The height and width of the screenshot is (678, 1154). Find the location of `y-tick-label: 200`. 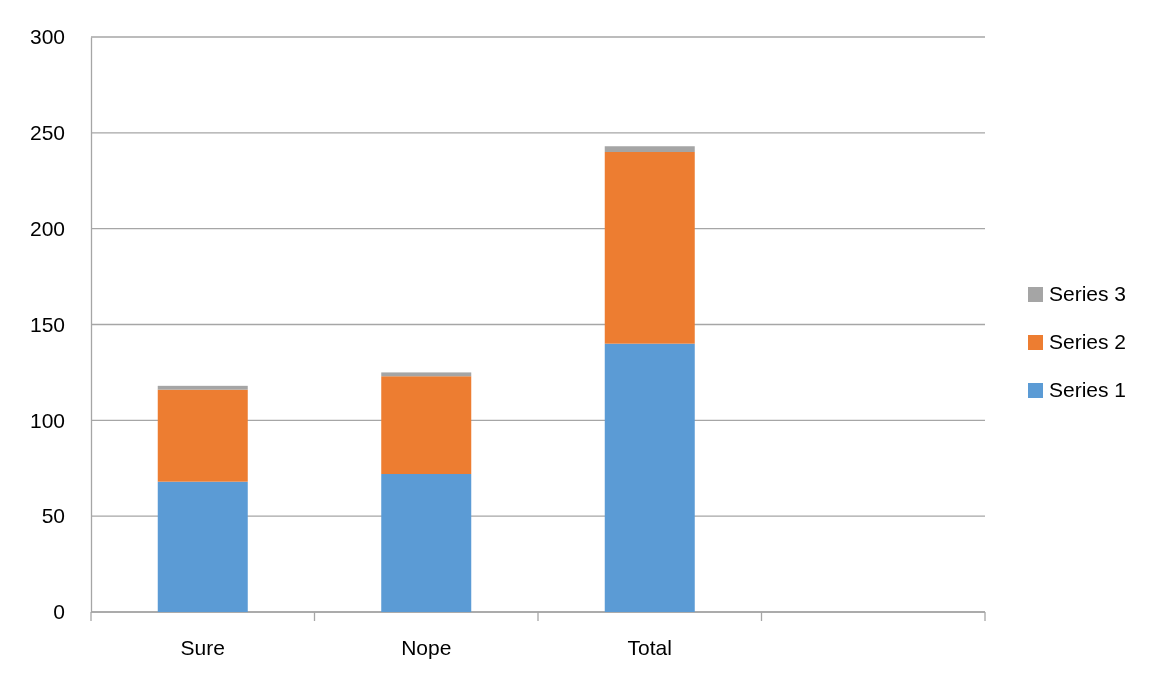

y-tick-label: 200 is located at coordinates (47, 228).